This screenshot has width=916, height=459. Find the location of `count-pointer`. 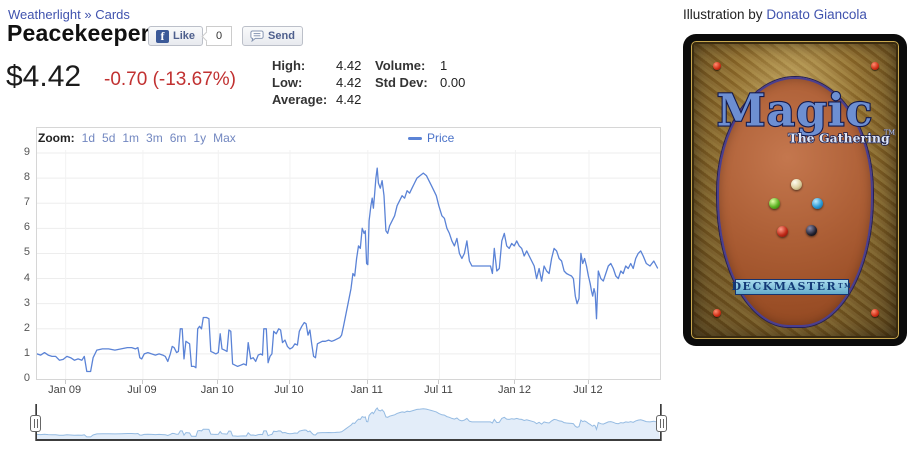

count-pointer is located at coordinates (206, 36).